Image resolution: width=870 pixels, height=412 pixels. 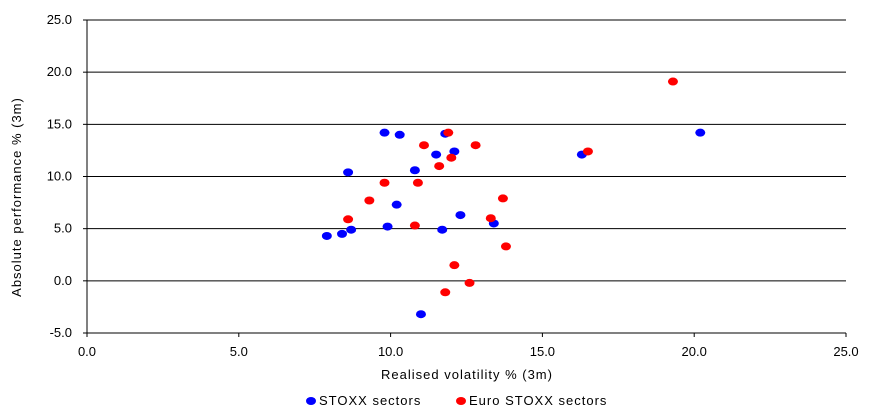 What do you see at coordinates (59, 71) in the screenshot?
I see `y-tick-label: 20.0` at bounding box center [59, 71].